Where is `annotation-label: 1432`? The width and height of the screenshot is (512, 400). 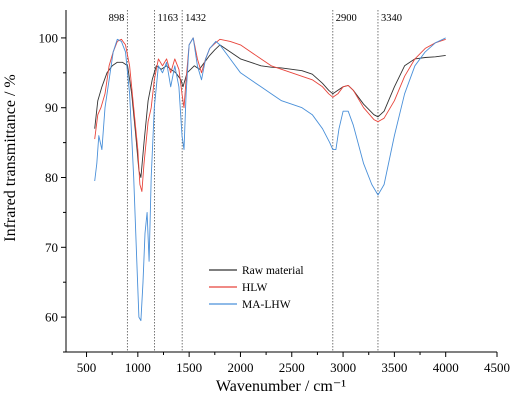 annotation-label: 1432 is located at coordinates (195, 18).